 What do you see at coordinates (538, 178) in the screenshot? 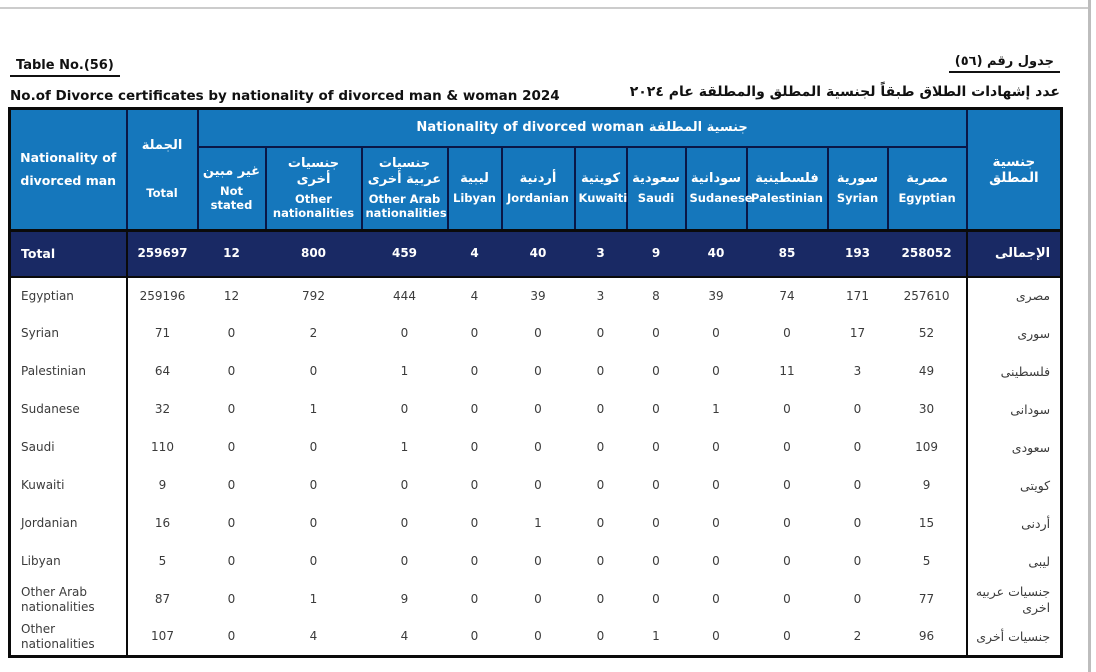
I see `col-header-ar: أردنية` at bounding box center [538, 178].